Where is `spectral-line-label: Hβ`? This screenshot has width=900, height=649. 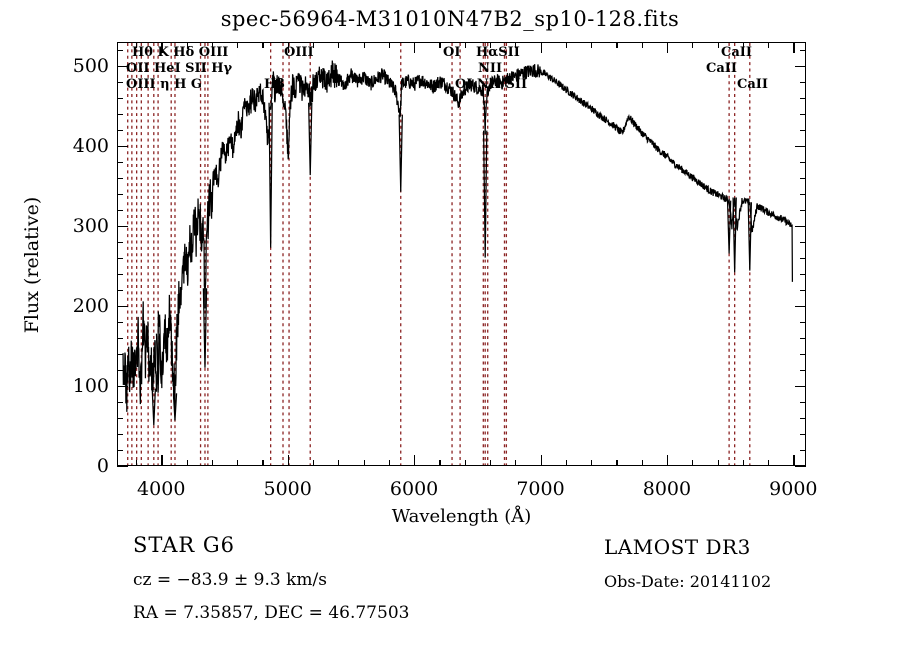
spectral-line-label: Hβ is located at coordinates (274, 84).